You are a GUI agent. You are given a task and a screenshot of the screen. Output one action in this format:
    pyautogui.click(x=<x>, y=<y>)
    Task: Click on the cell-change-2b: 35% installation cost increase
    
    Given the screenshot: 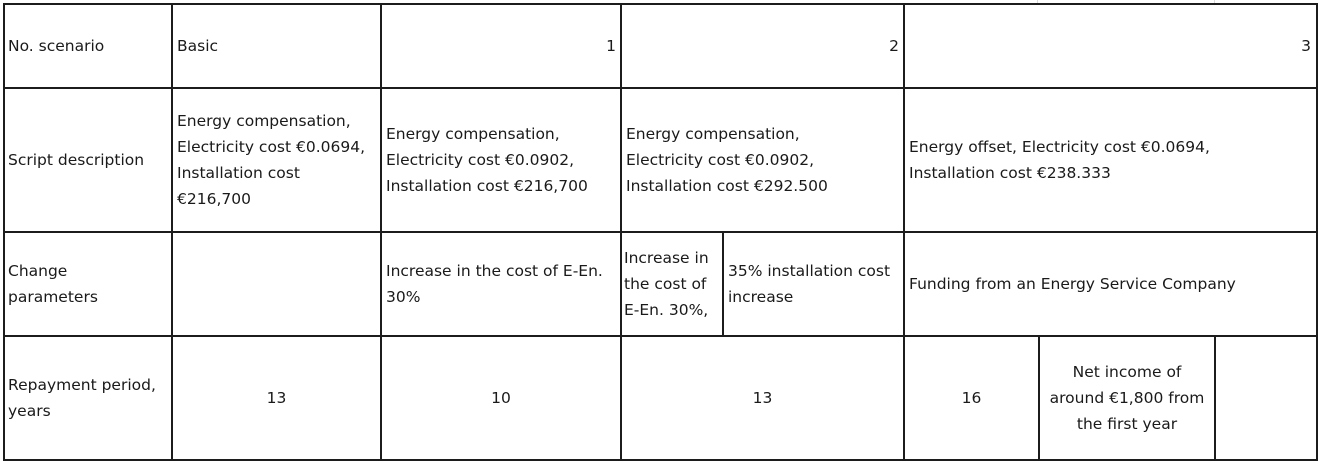 What is the action you would take?
    pyautogui.click(x=809, y=284)
    